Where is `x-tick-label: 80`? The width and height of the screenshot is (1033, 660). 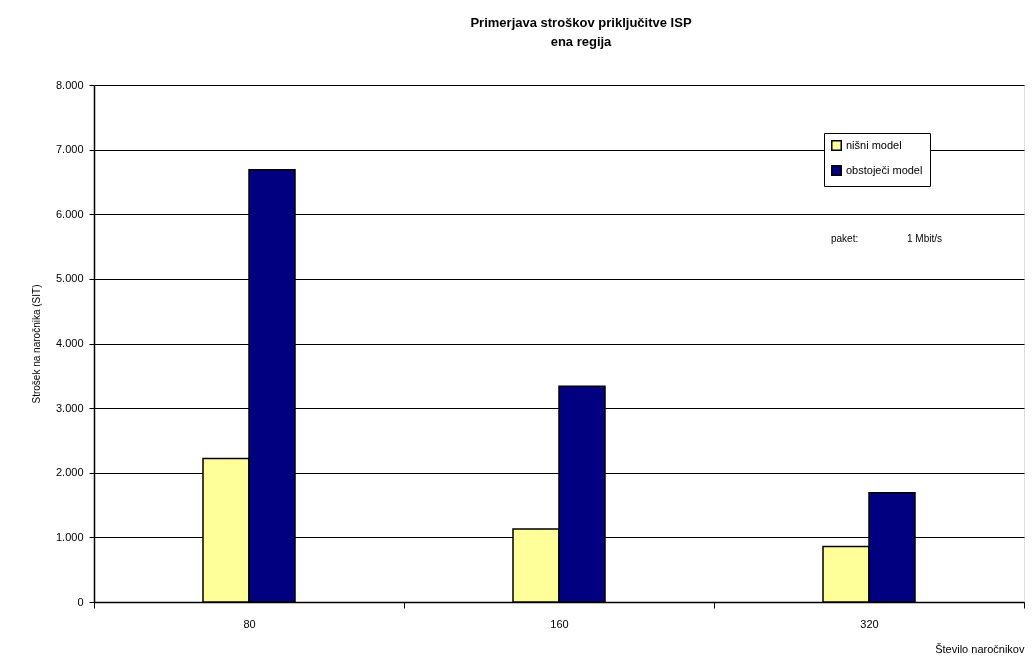
x-tick-label: 80 is located at coordinates (249, 623).